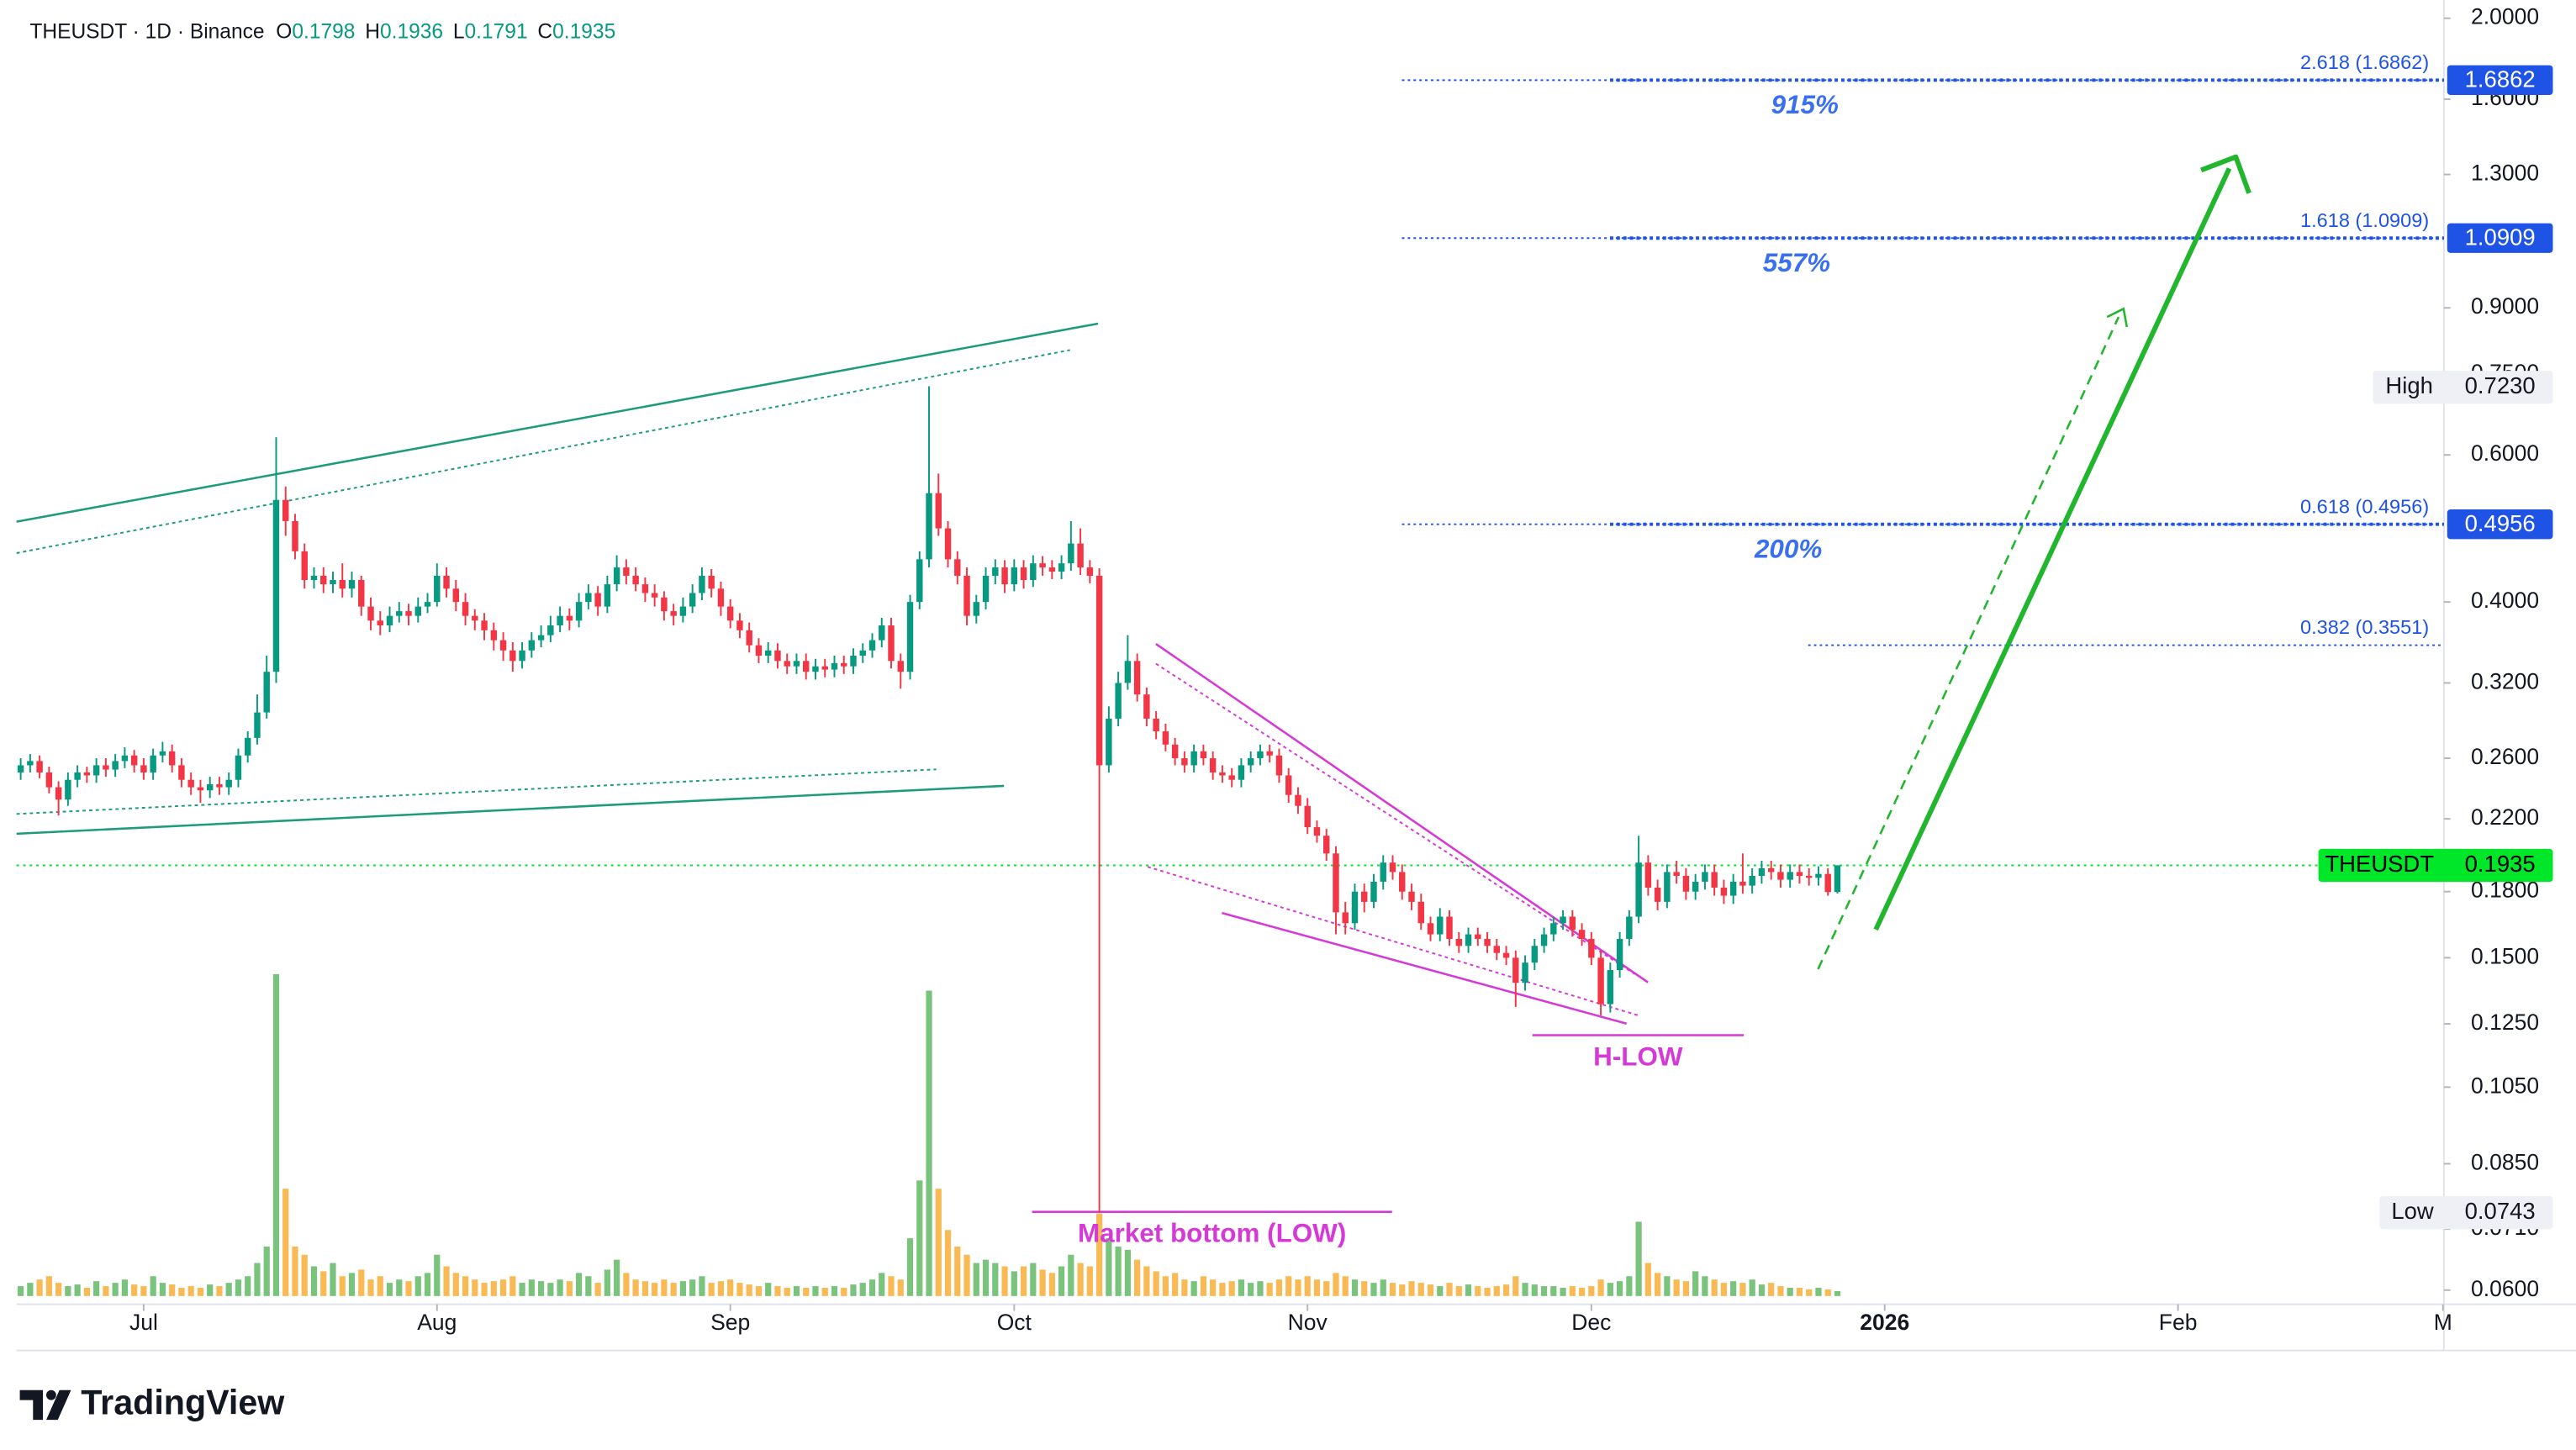  I want to click on trend-line, so click(557, 422).